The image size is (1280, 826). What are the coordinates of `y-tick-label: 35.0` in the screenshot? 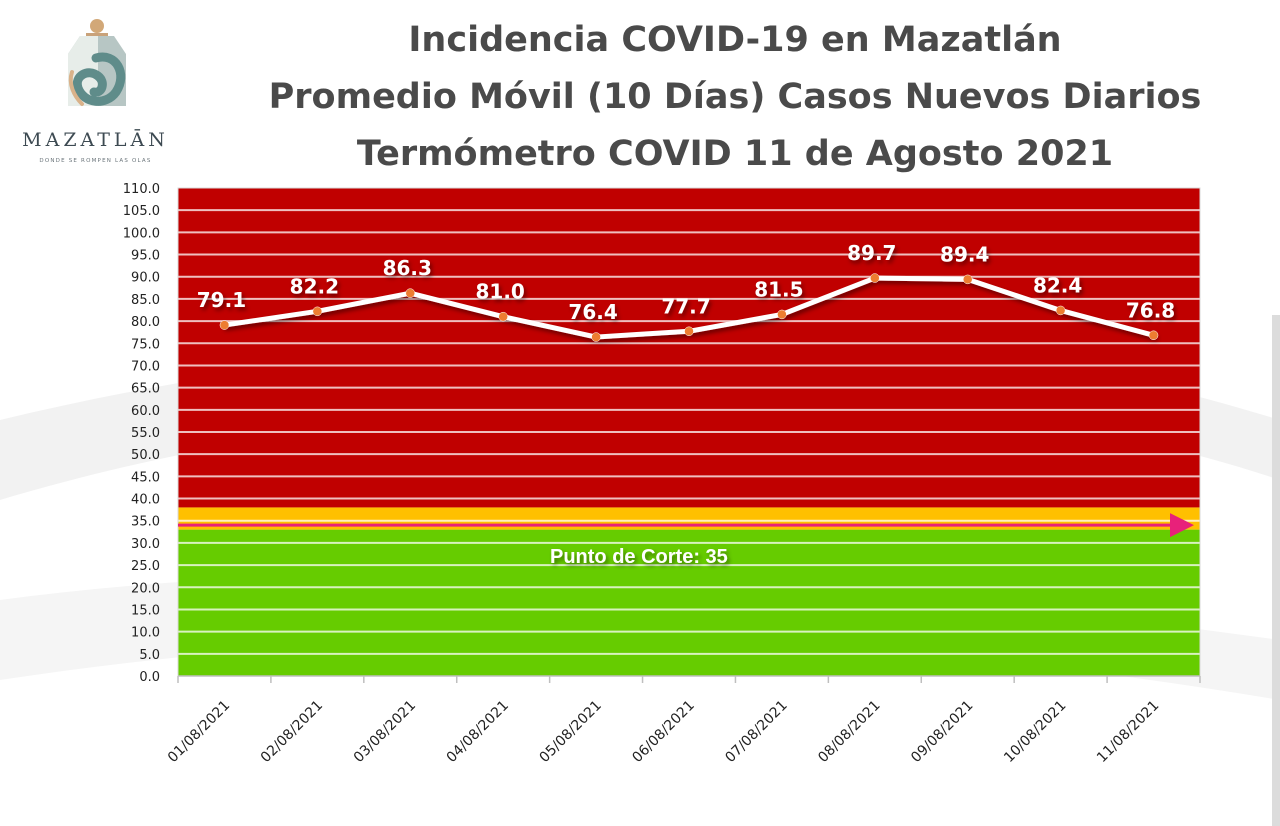 It's located at (145, 522).